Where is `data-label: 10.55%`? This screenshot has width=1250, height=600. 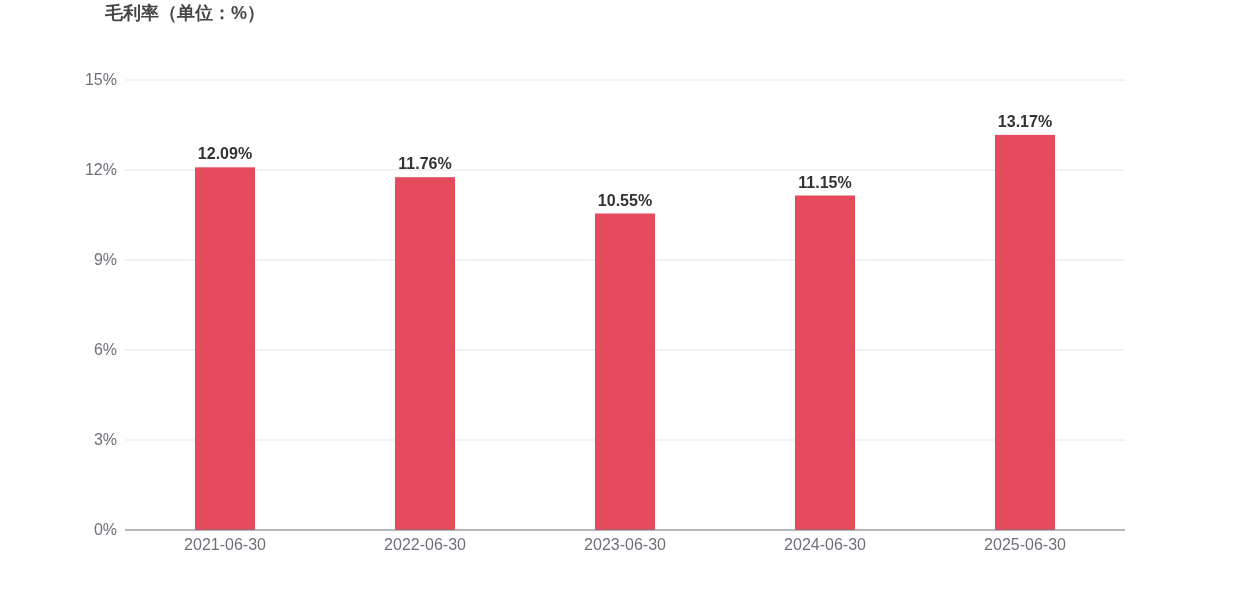 data-label: 10.55% is located at coordinates (625, 200).